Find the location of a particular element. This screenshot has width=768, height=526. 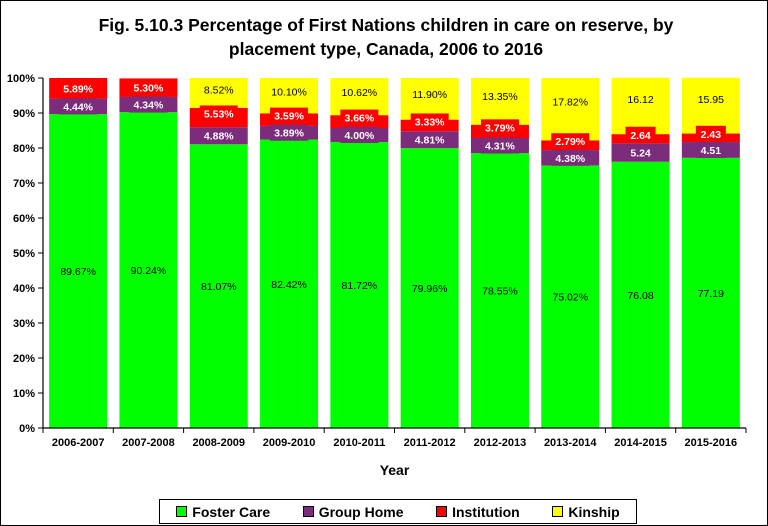

data-label-foster-care: 89.67% is located at coordinates (78, 272).